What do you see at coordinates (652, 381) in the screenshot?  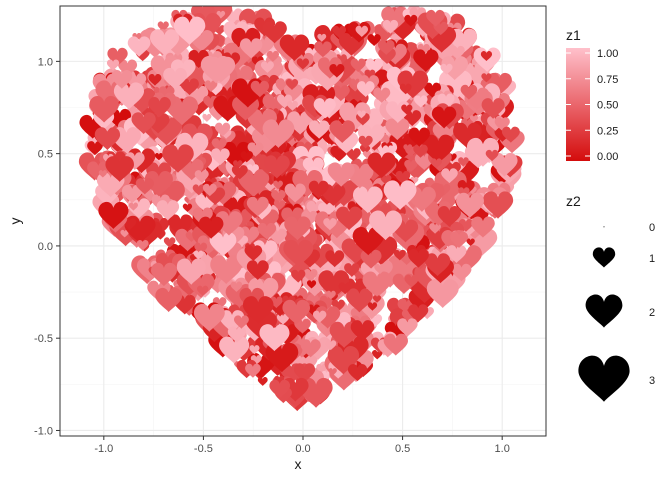 I see `size-key-label: 3` at bounding box center [652, 381].